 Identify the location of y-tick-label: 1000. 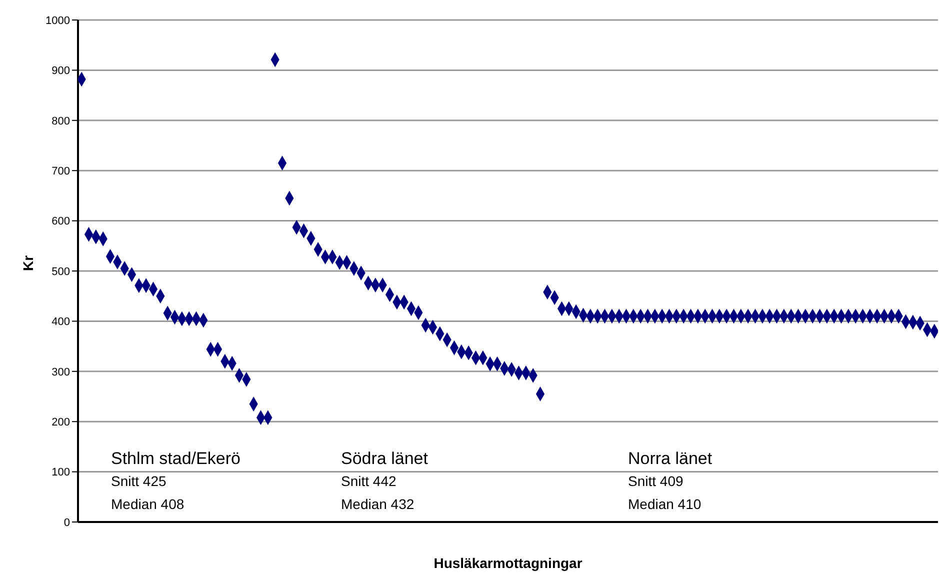
(58, 20).